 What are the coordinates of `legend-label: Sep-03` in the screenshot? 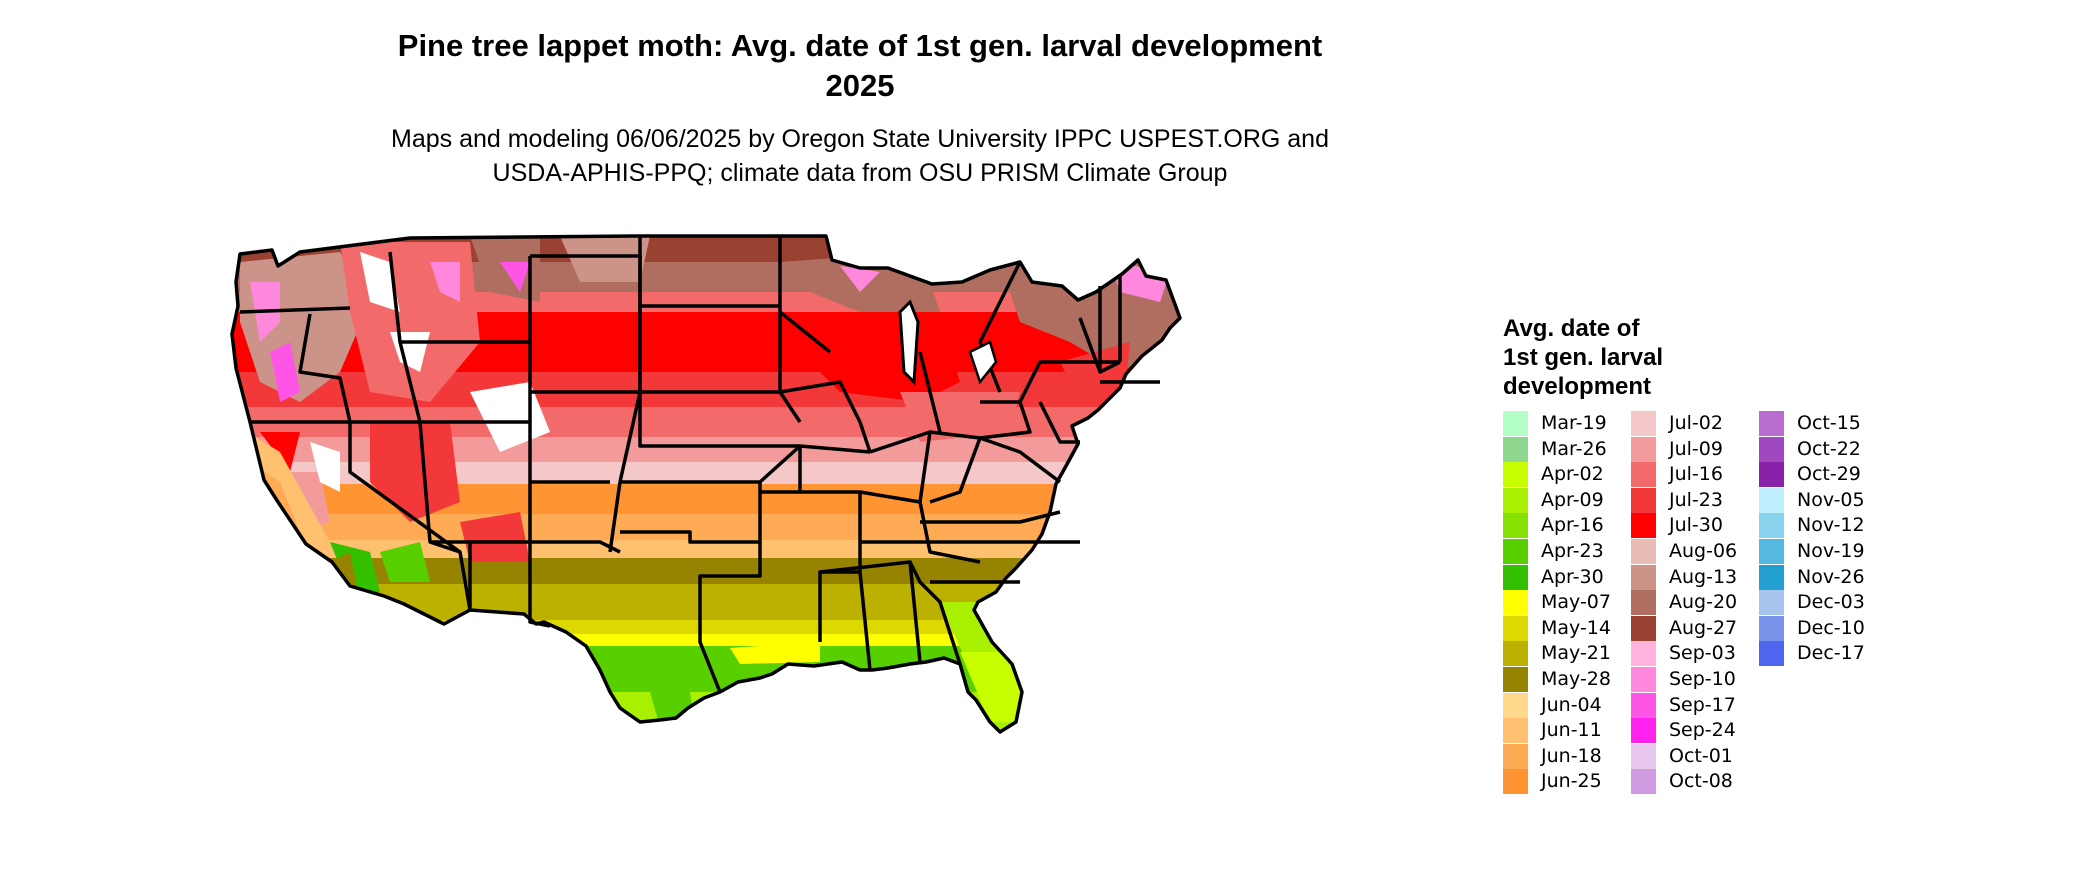 It's located at (1702, 653).